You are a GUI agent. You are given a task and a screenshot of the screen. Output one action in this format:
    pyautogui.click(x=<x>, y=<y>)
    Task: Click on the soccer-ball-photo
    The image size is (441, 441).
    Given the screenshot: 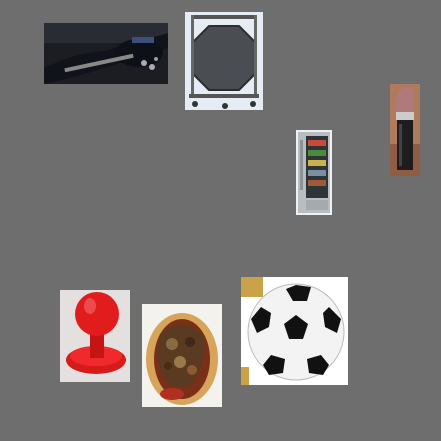 What is the action you would take?
    pyautogui.click(x=294, y=331)
    